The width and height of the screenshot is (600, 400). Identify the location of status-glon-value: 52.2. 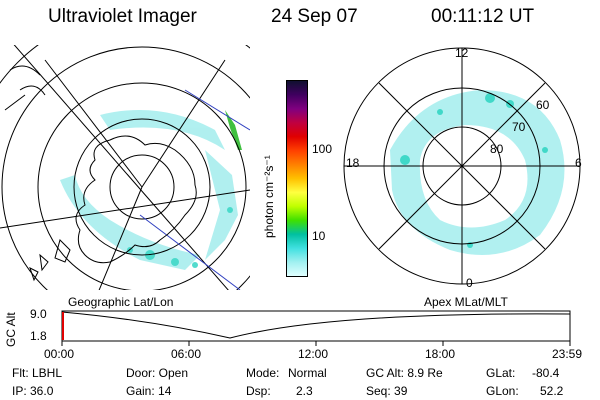
(552, 391).